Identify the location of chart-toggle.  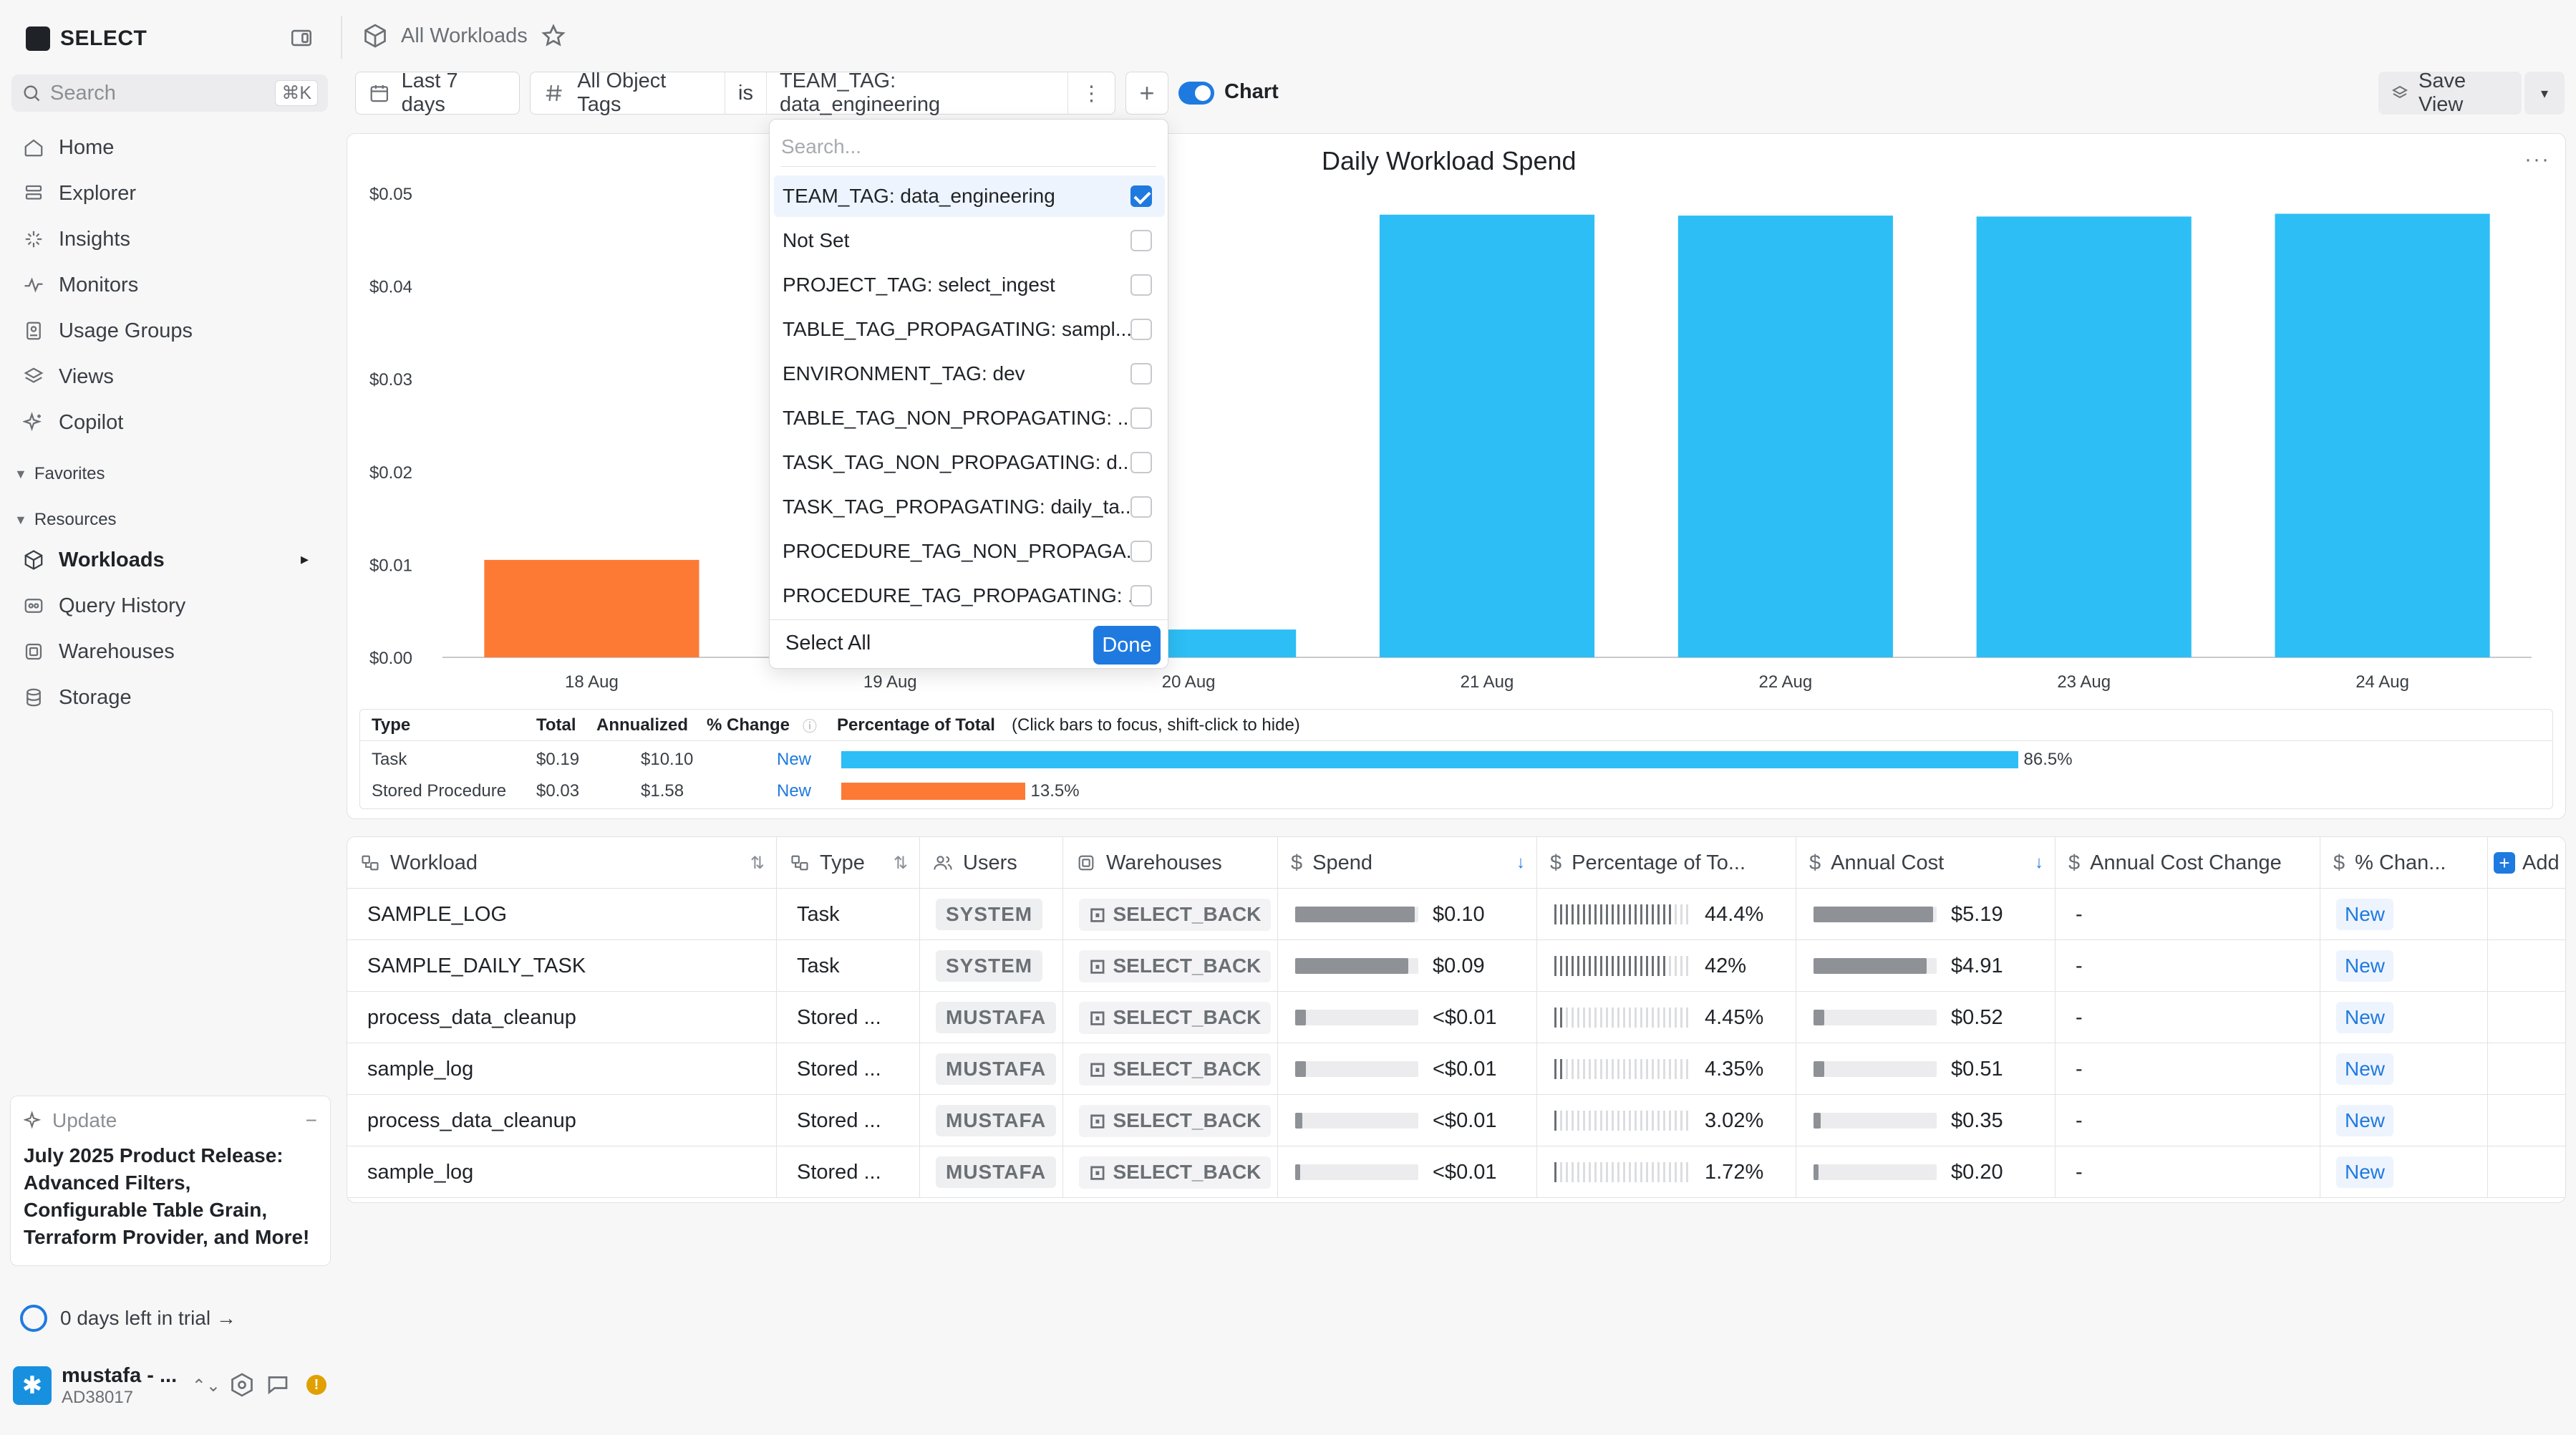
(1196, 93).